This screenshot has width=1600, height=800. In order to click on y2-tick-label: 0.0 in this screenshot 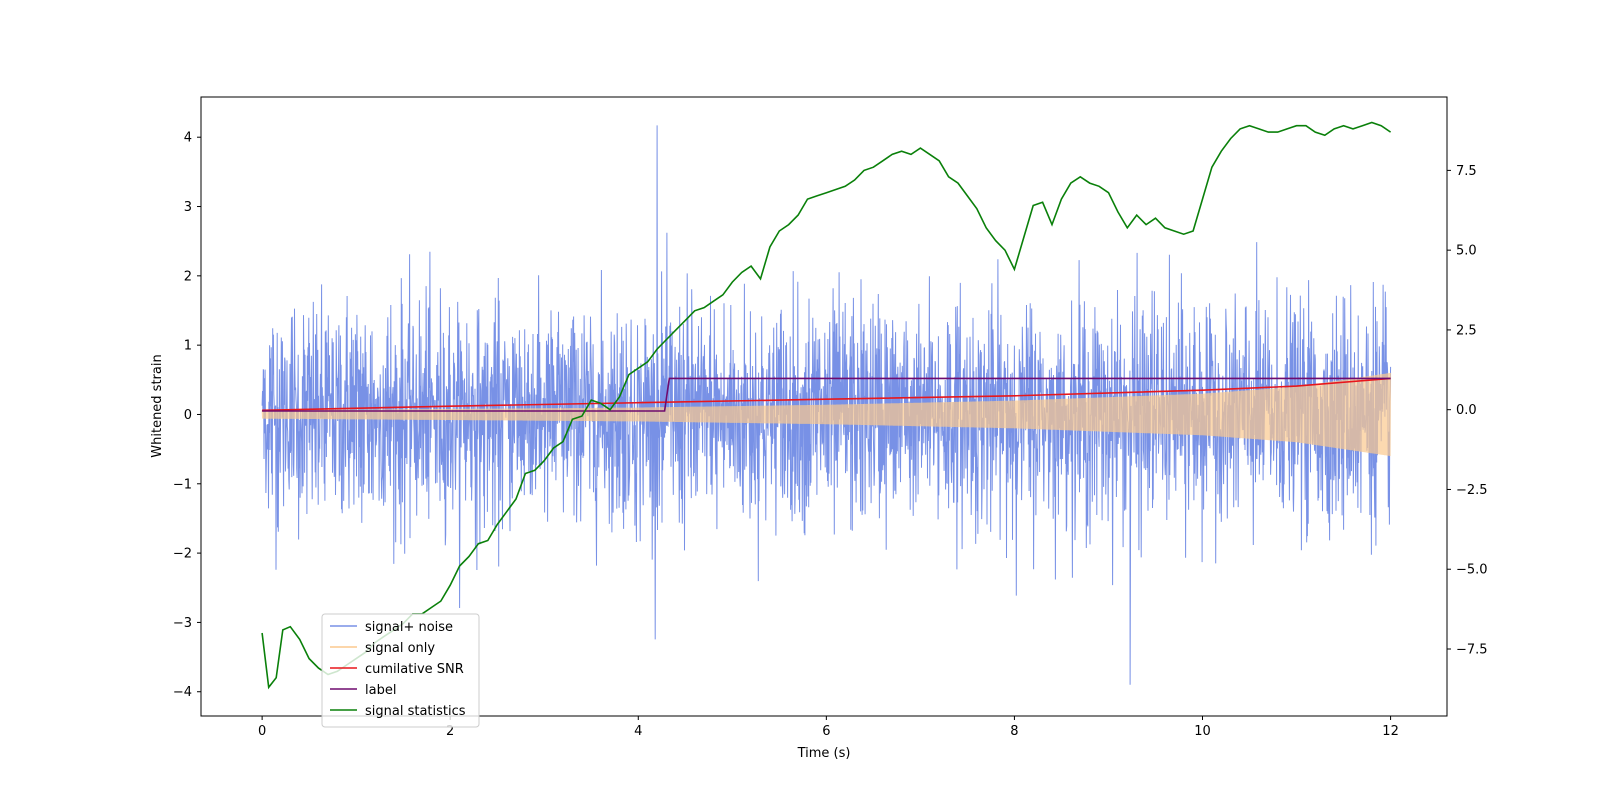, I will do `click(1466, 410)`.